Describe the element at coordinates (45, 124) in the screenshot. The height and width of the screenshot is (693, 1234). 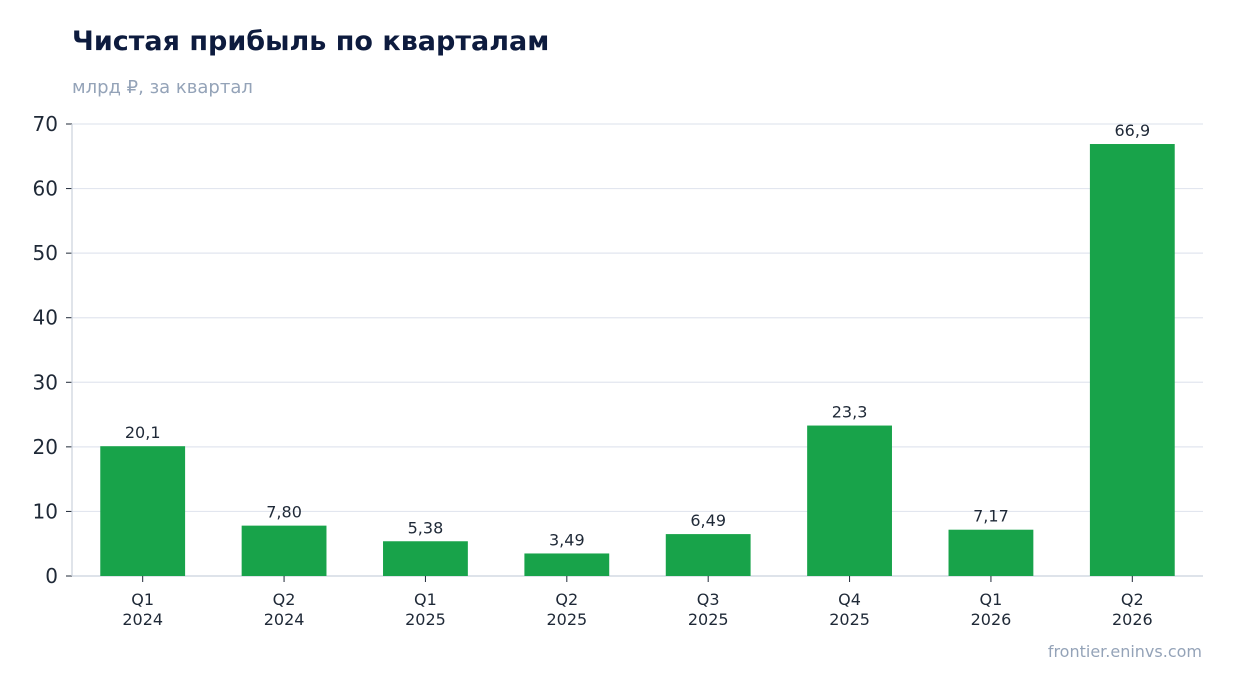
I see `y-tick-label: 70` at that location.